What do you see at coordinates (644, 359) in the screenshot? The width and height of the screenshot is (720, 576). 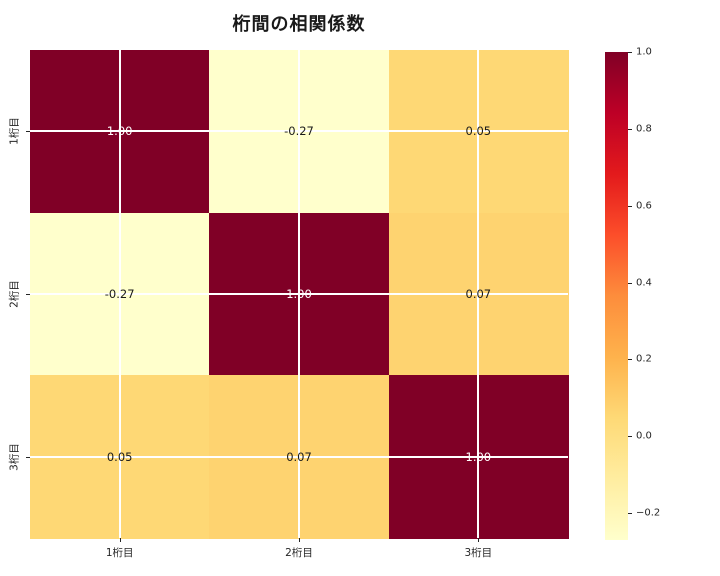 I see `colorbar-tick-label: 0.2` at bounding box center [644, 359].